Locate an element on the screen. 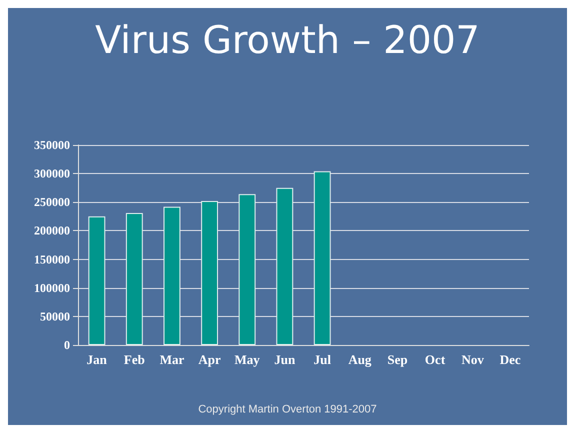 The height and width of the screenshot is (433, 575). x-tick-label: Feb is located at coordinates (134, 359).